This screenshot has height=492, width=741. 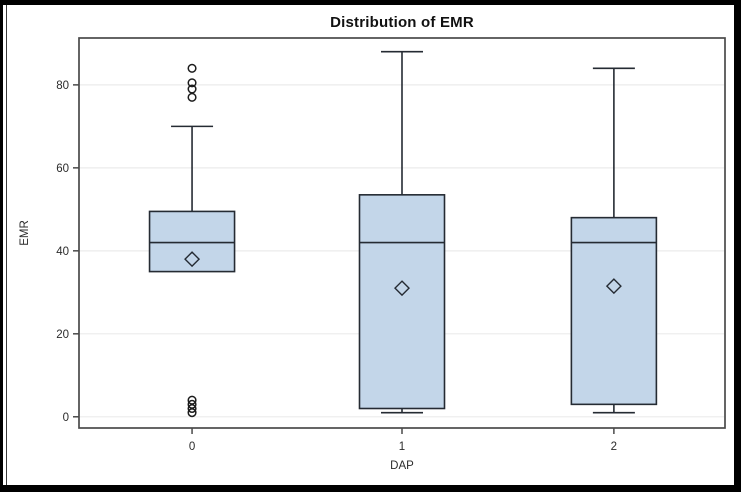 I want to click on x-tick-label: 0, so click(x=192, y=447).